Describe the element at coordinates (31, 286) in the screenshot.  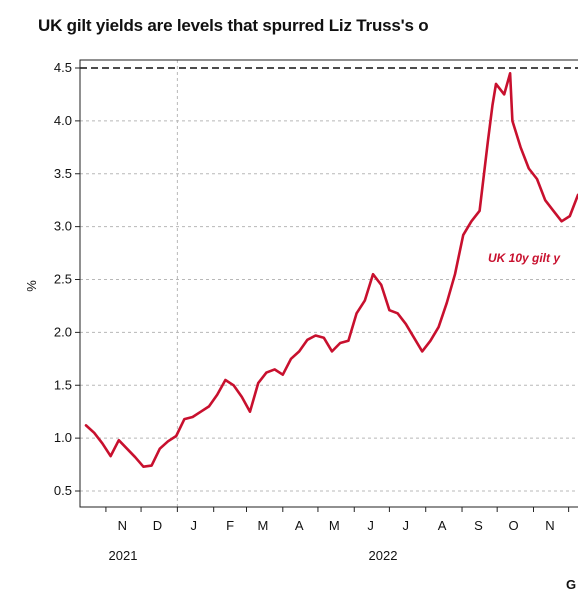
I see `y-axis-label: %` at that location.